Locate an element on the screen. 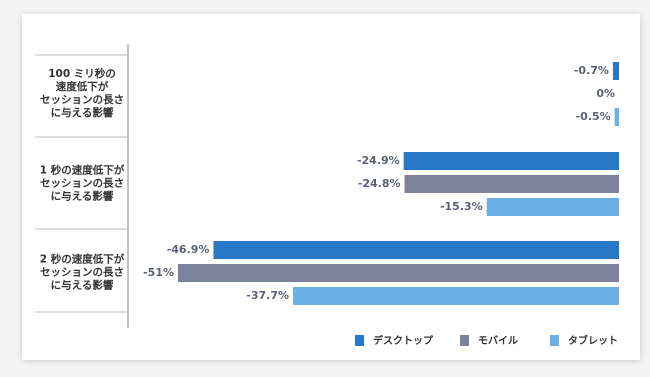  value-label: -0.7% is located at coordinates (591, 70).